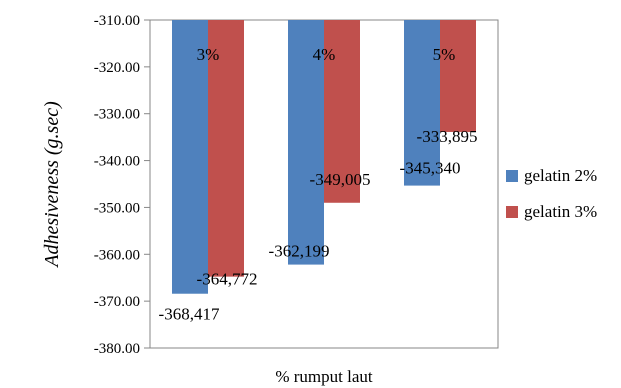  Describe the element at coordinates (117, 255) in the screenshot. I see `y-tick-label: -360.00` at that location.